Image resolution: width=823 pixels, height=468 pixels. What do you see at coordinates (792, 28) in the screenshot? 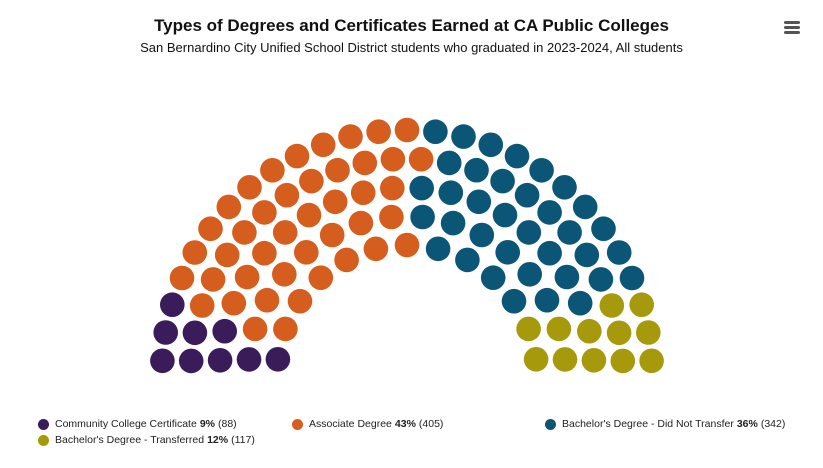
I see `hamburger-menu-icon` at bounding box center [792, 28].